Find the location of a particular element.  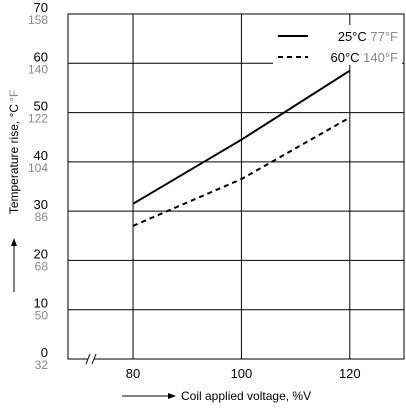

y-tick-label: 10 is located at coordinates (41, 303).